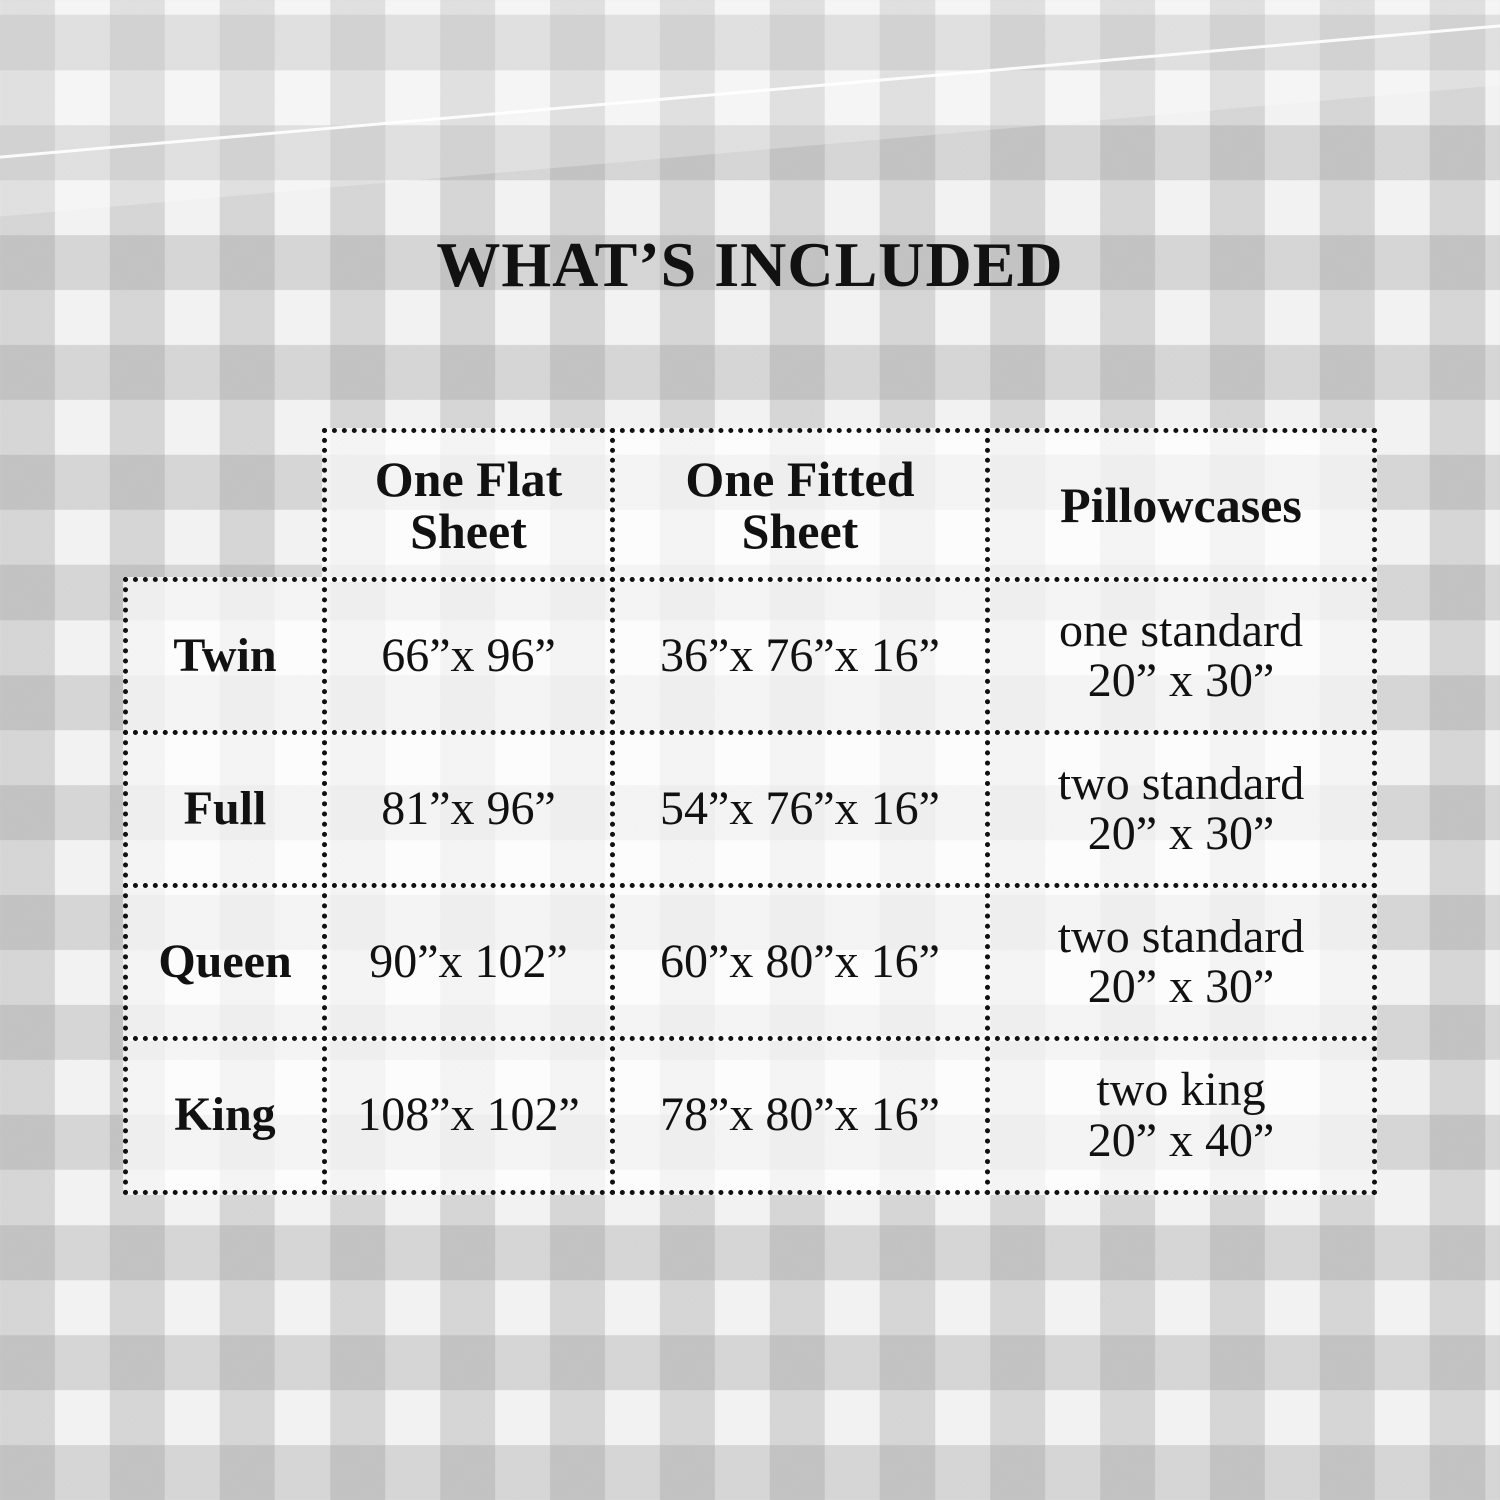 Image resolution: width=1500 pixels, height=1500 pixels. I want to click on cell-text: 60”x 80”x 16”, so click(800, 961).